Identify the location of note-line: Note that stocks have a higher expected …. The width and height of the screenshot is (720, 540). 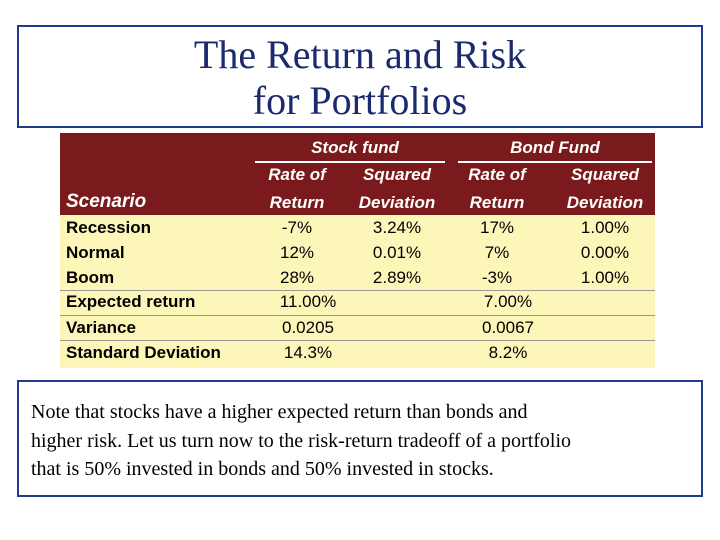
(279, 412).